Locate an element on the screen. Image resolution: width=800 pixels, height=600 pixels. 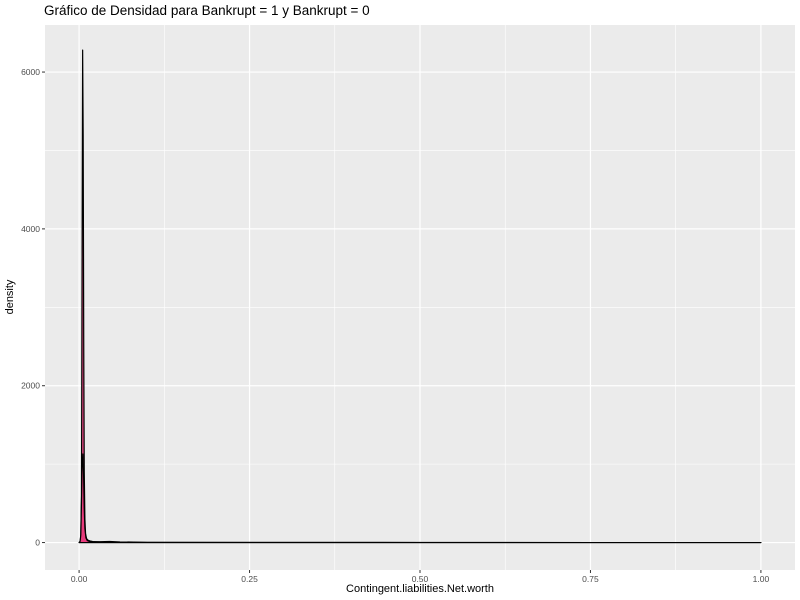
x-tick-label: 0.00 is located at coordinates (79, 579).